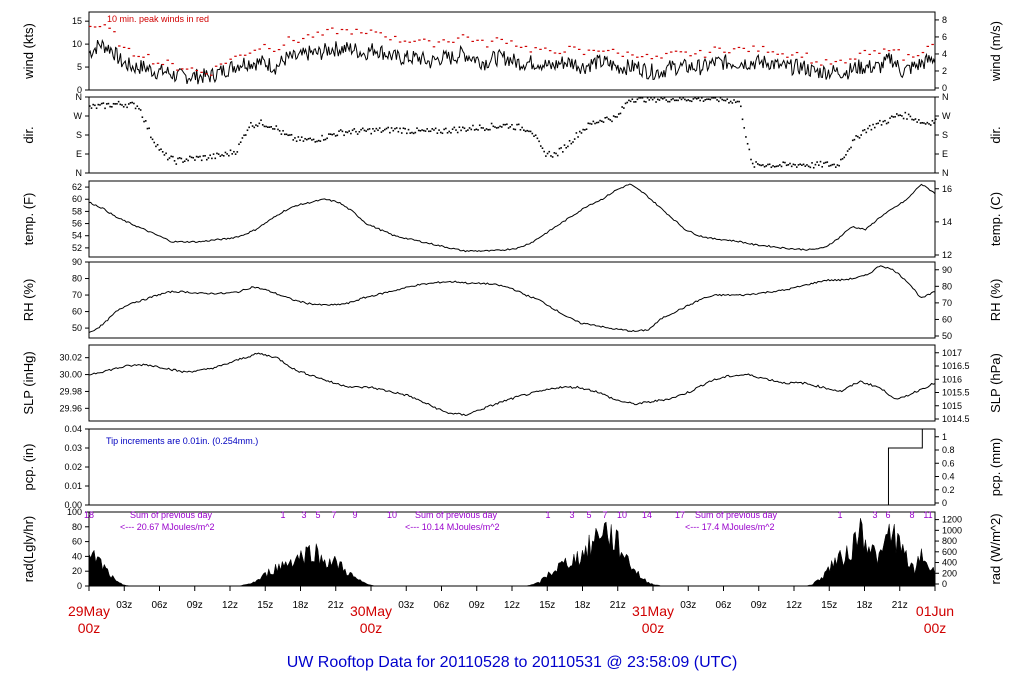 The width and height of the screenshot is (1024, 700). What do you see at coordinates (935, 611) in the screenshot?
I see `day-label: 01Jun` at bounding box center [935, 611].